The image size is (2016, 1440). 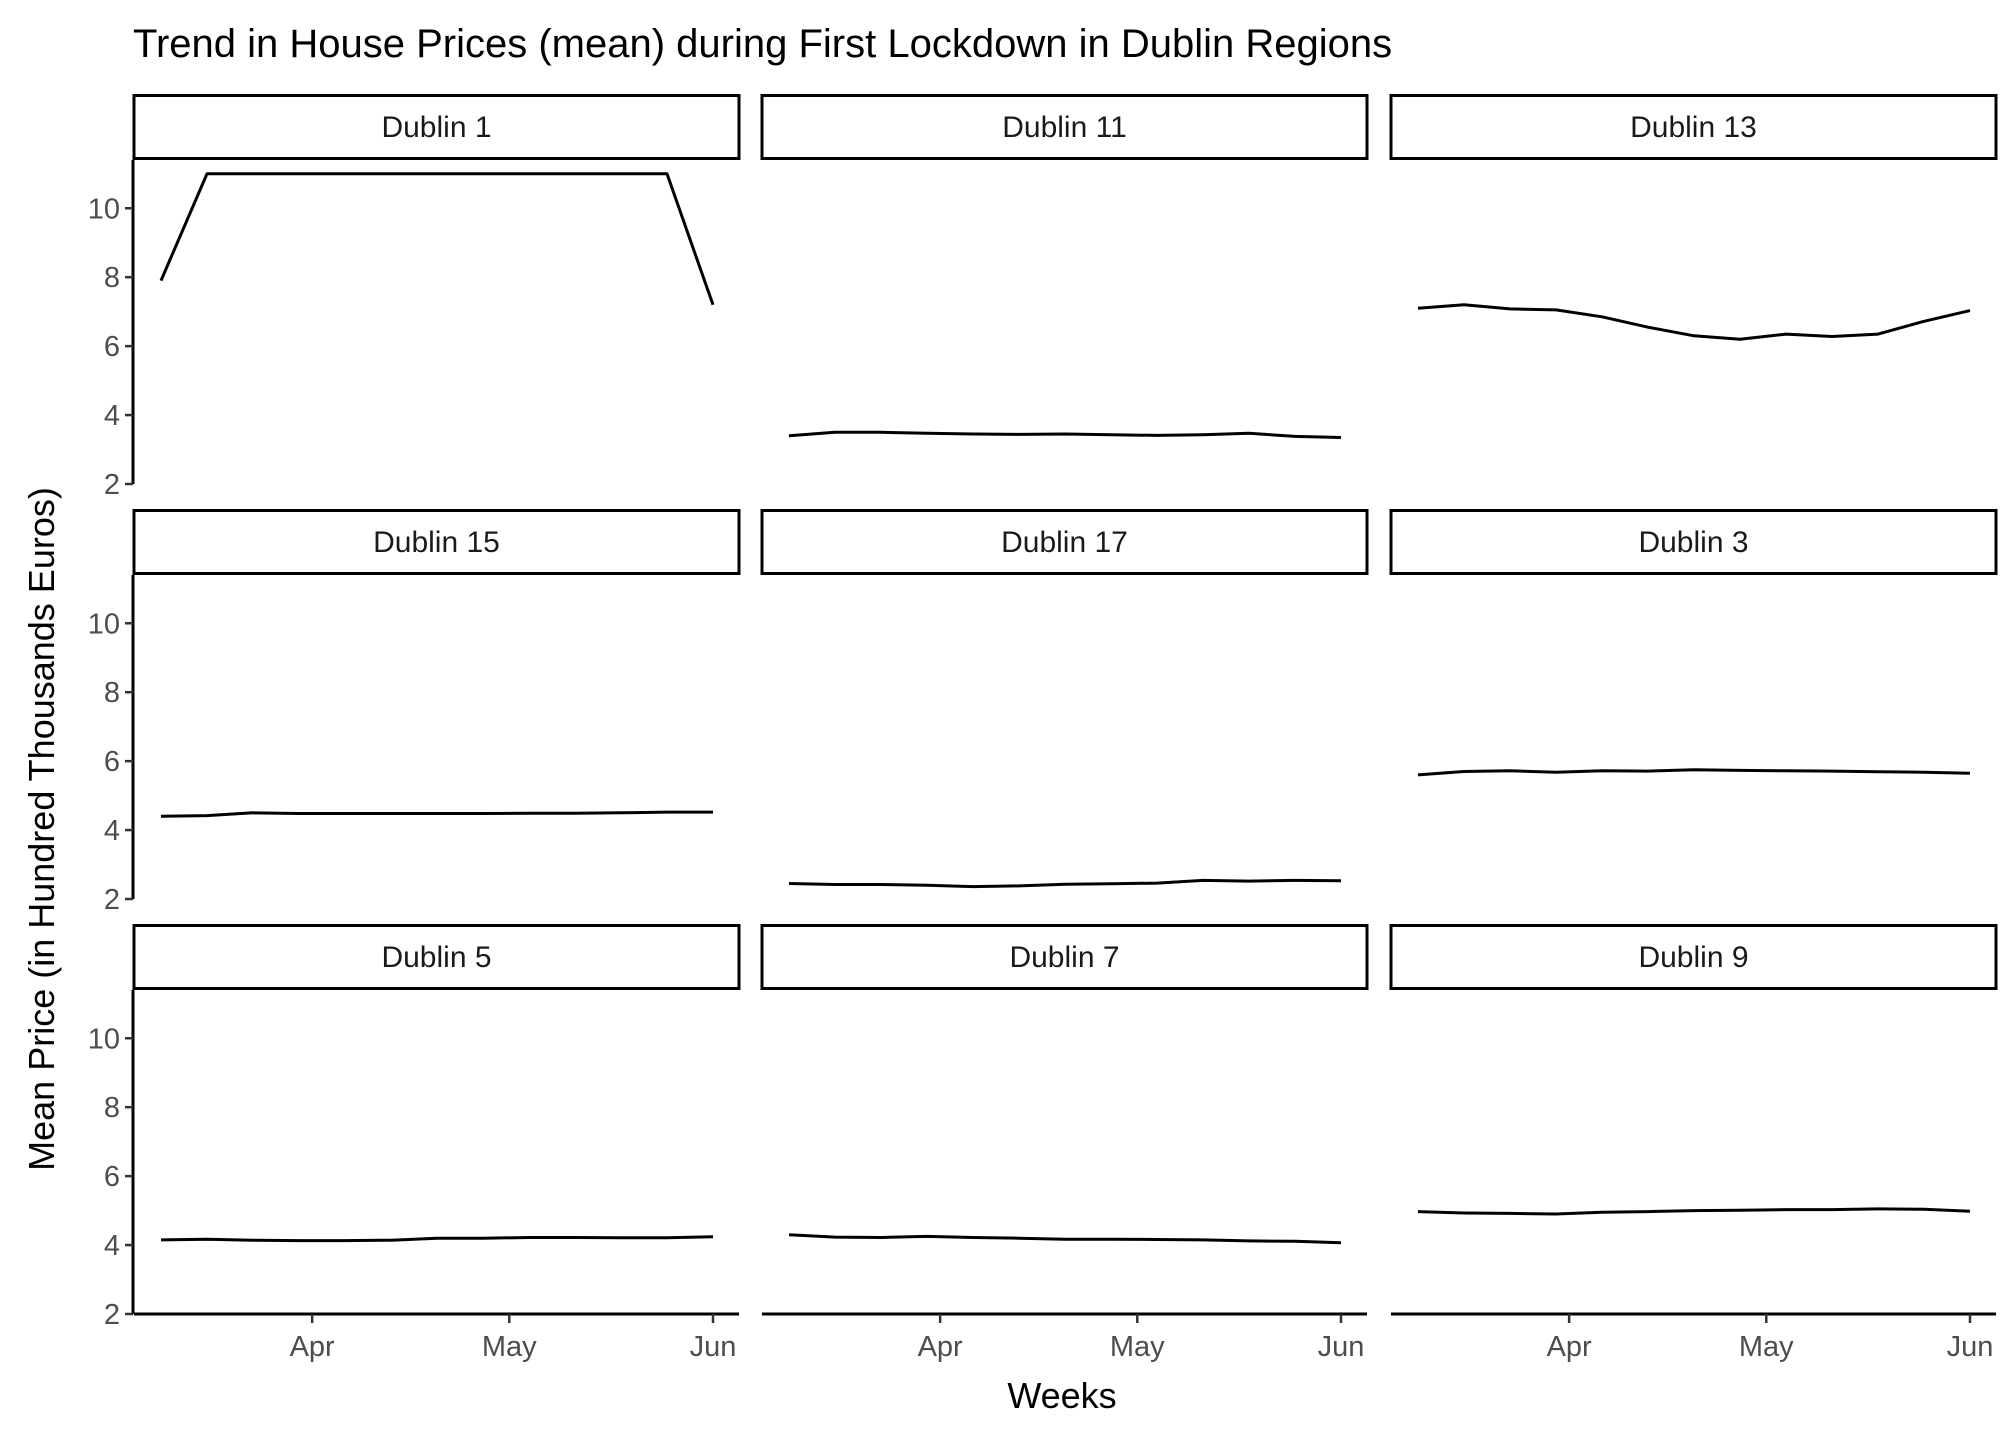 What do you see at coordinates (1693, 217) in the screenshot?
I see `facet-panel: Dublin 13` at bounding box center [1693, 217].